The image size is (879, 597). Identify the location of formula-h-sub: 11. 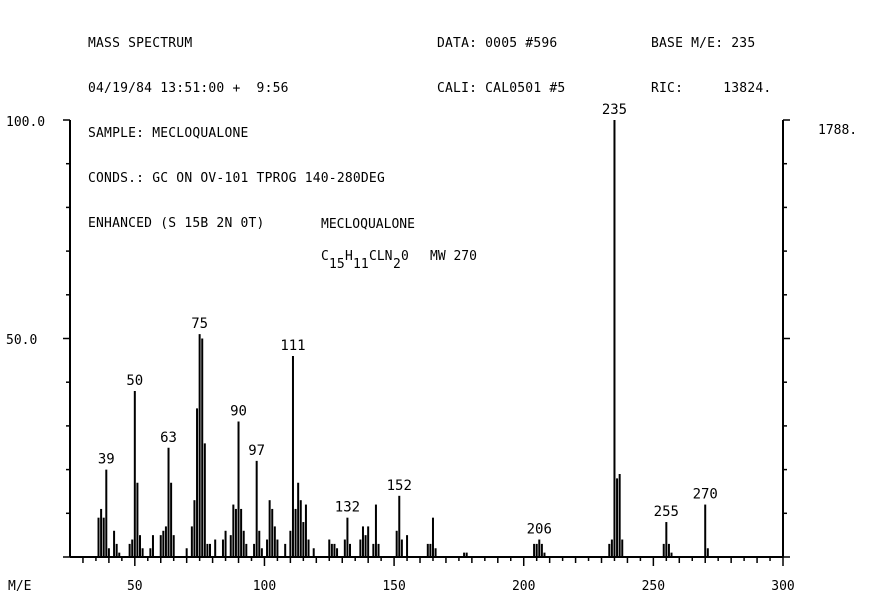
(361, 264).